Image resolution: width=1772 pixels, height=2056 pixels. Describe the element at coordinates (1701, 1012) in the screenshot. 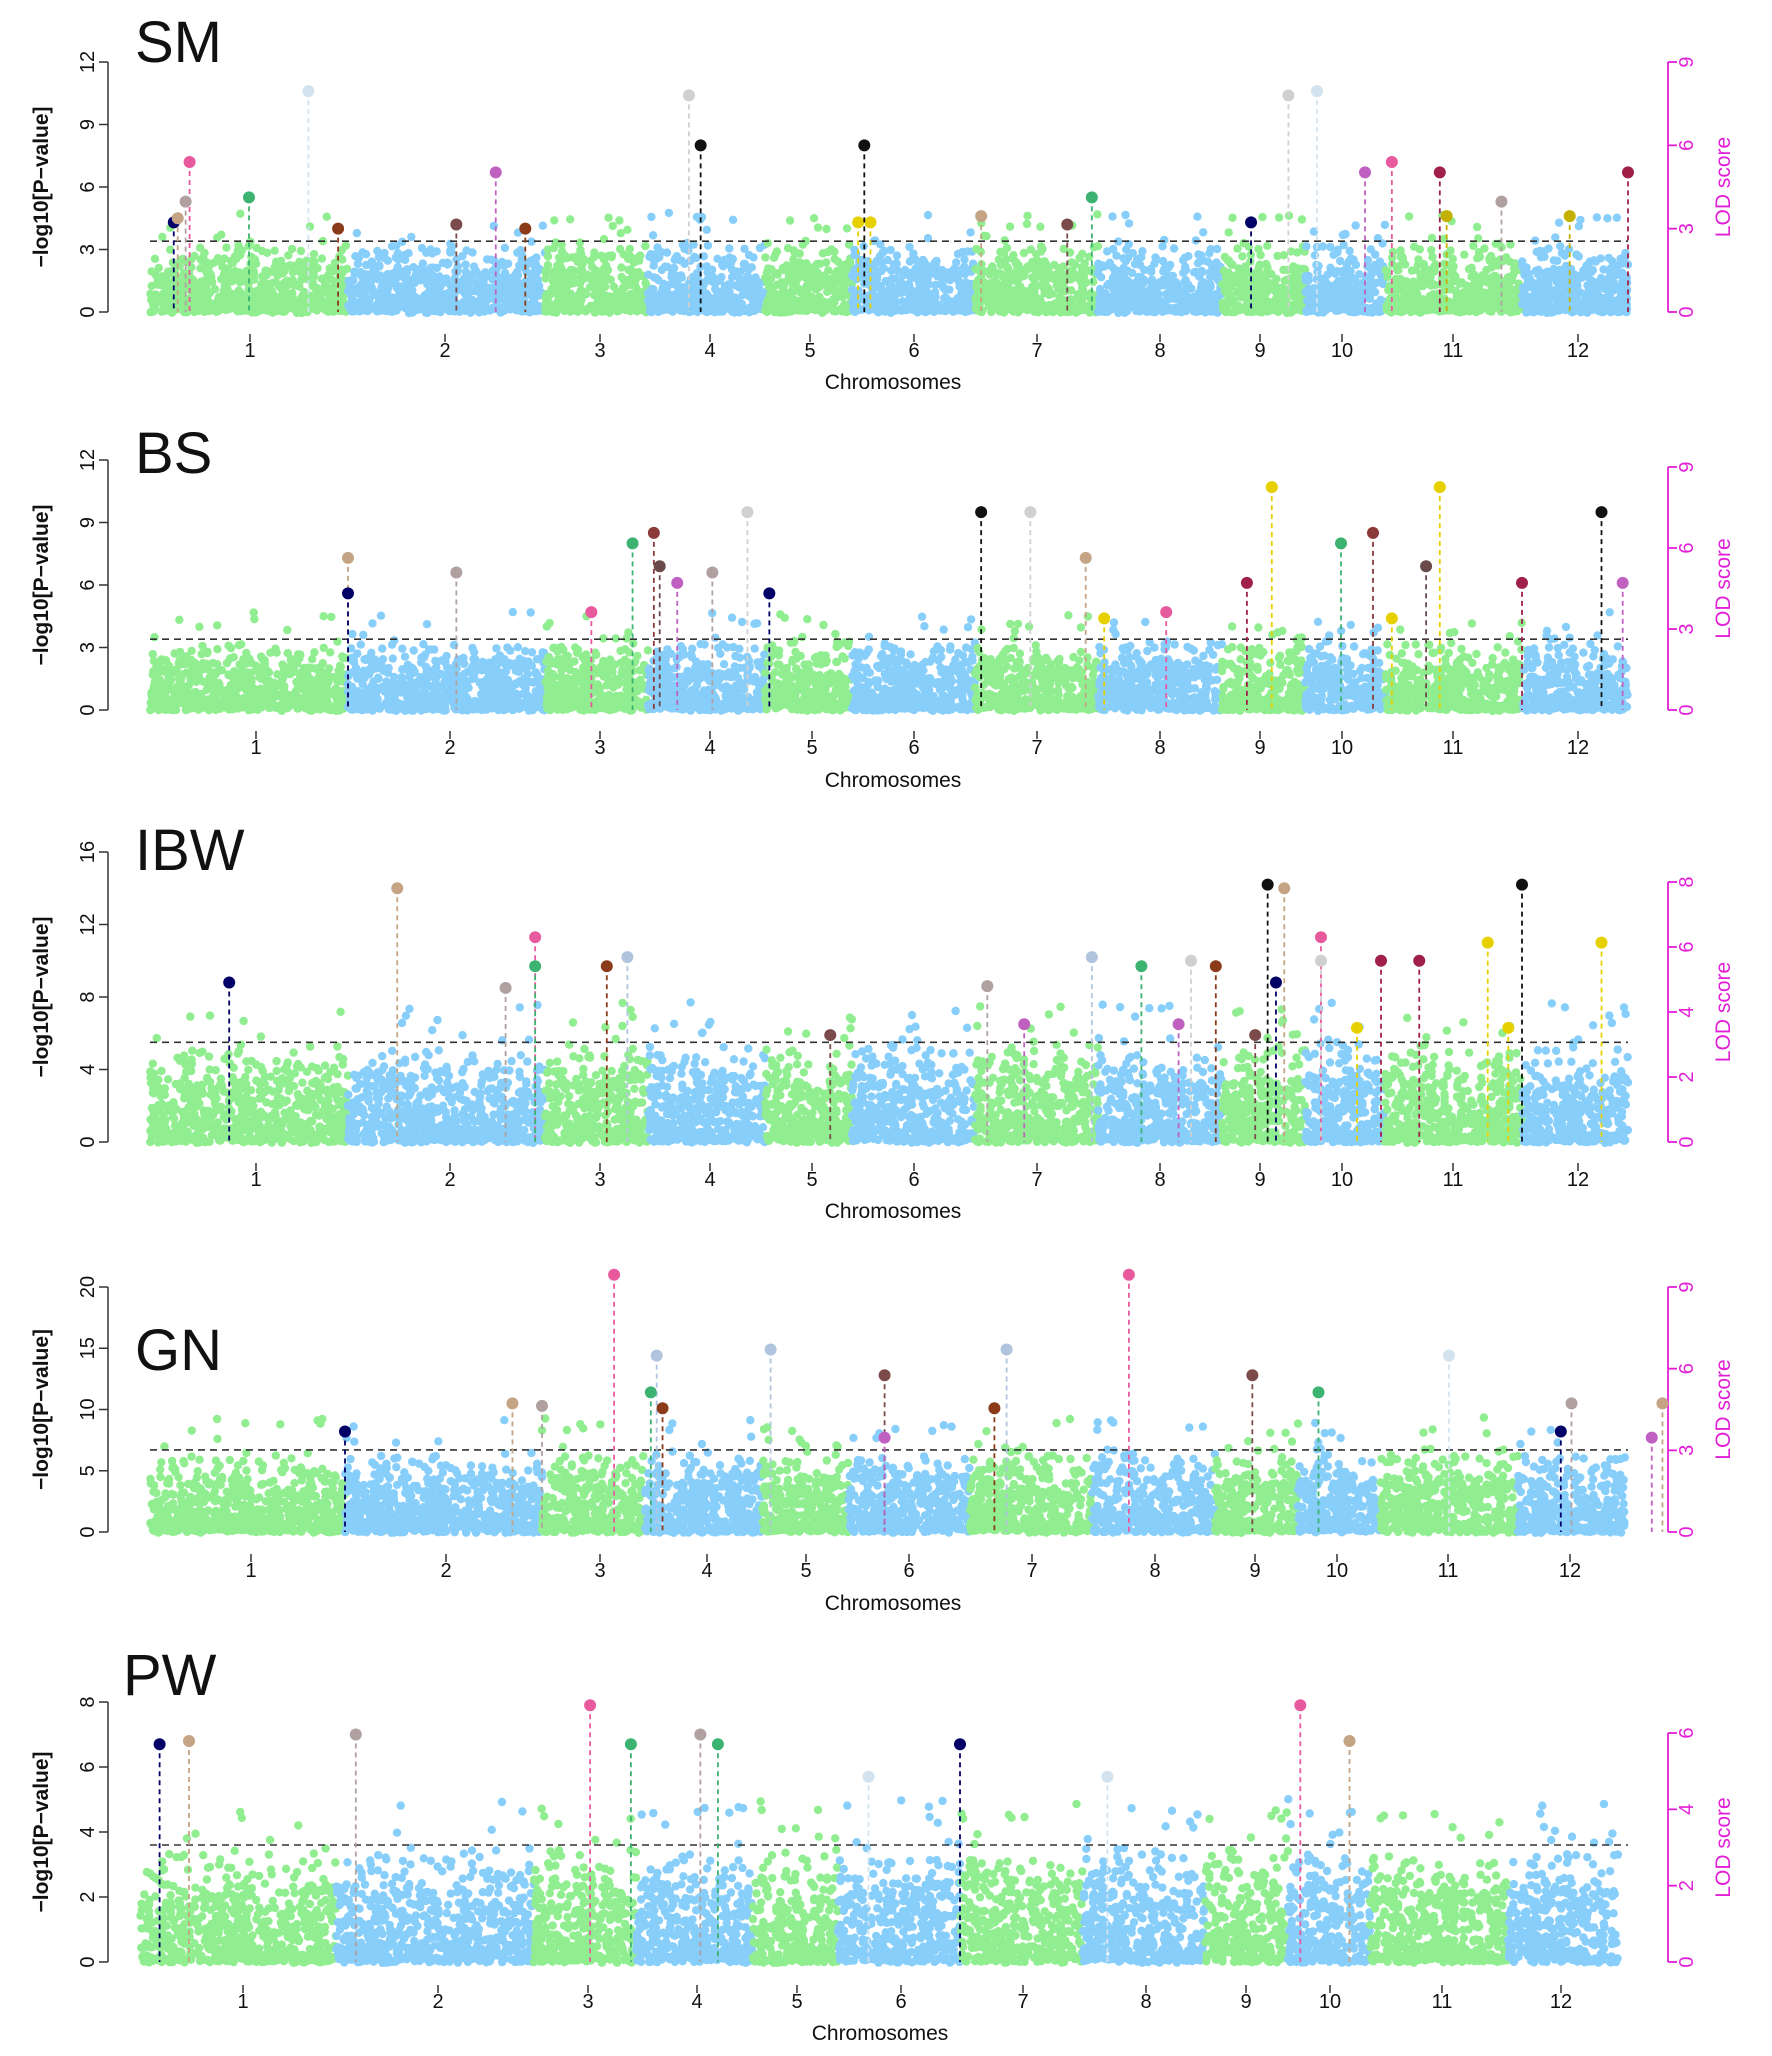

I see `y-axis-right-lod: 0 2 4 6 8 LOD score` at that location.